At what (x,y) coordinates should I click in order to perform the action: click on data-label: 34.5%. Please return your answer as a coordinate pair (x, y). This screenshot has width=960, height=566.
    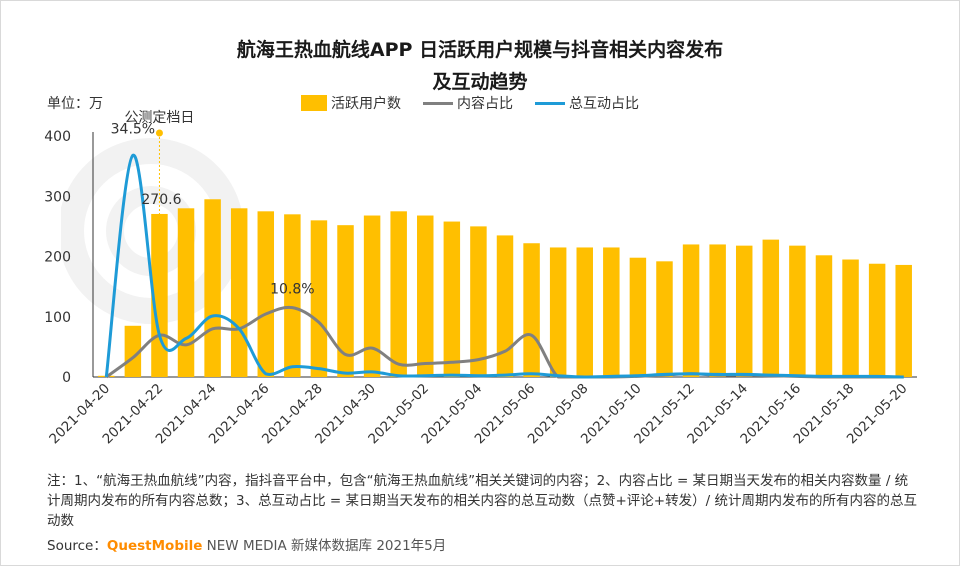
    Looking at the image, I should click on (133, 129).